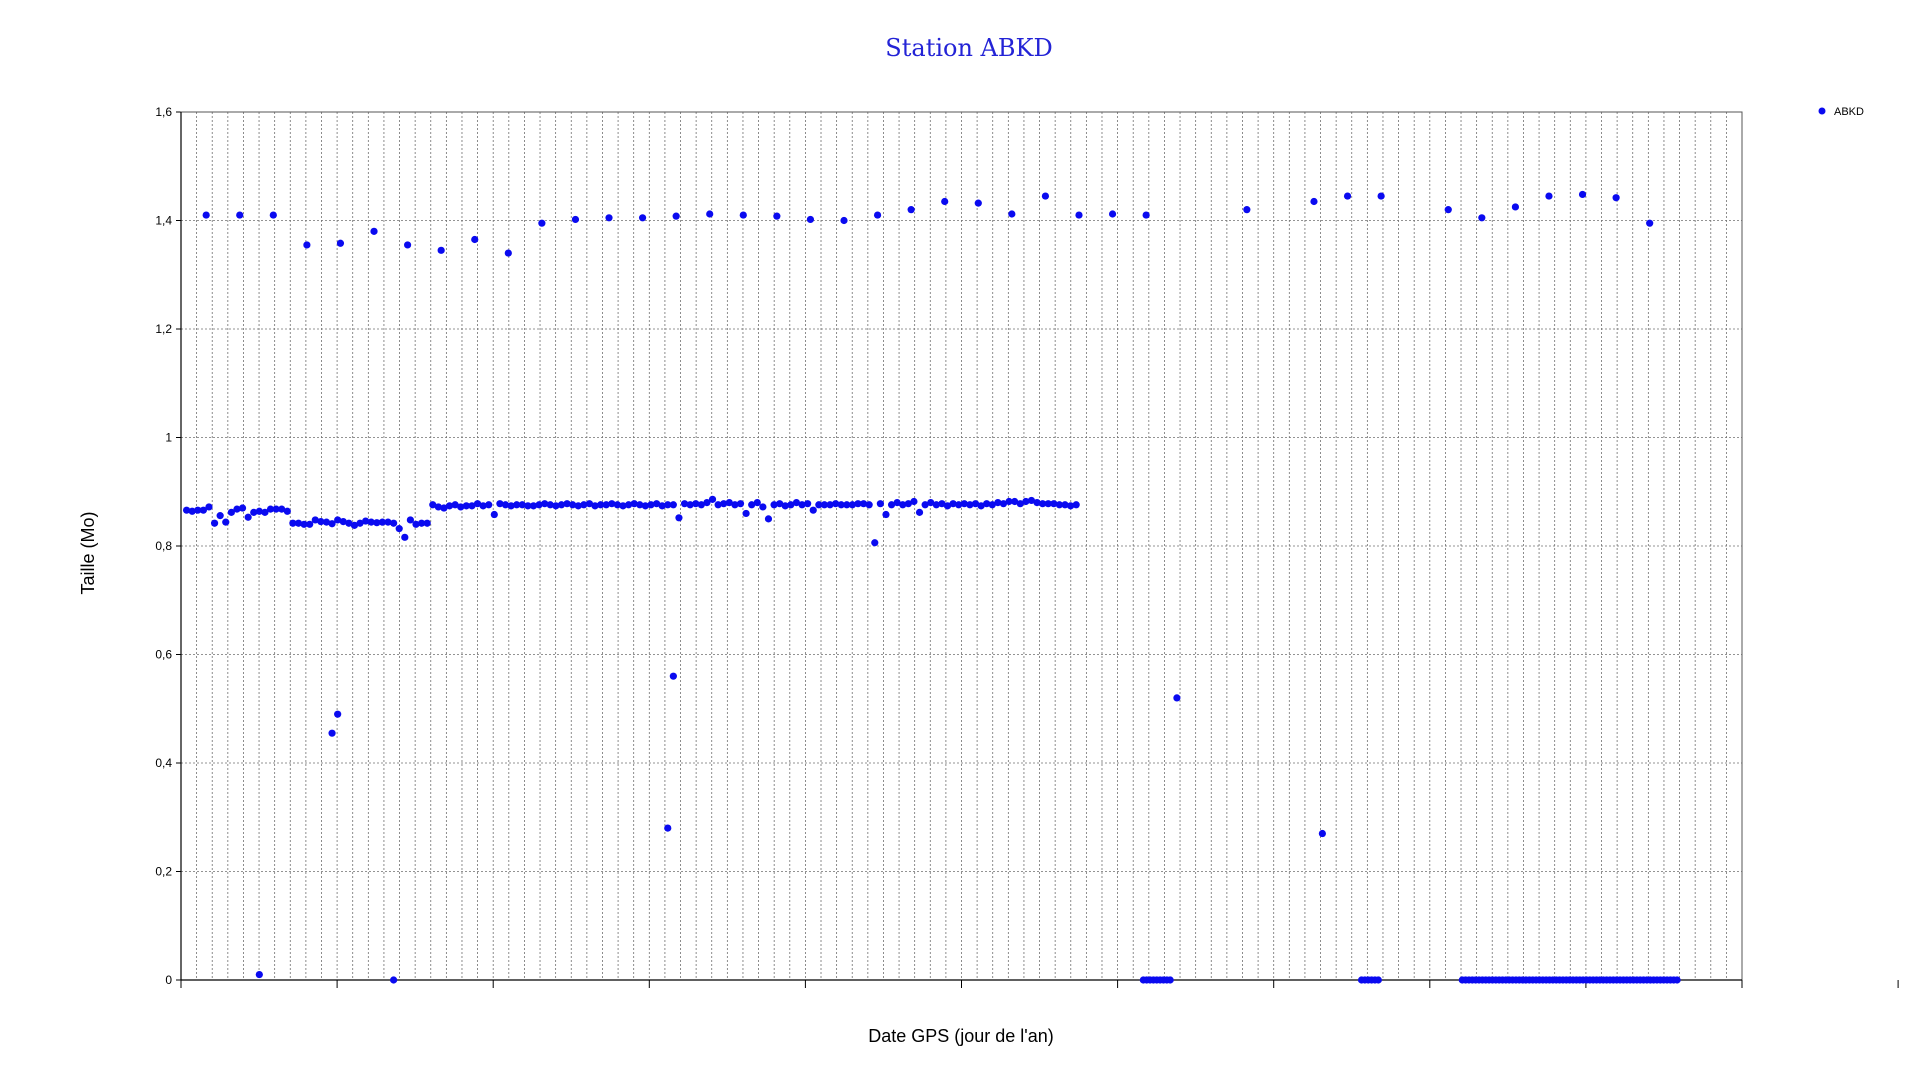 This screenshot has width=1920, height=1080. I want to click on y-axis-label: Taille (Mo), so click(88, 552).